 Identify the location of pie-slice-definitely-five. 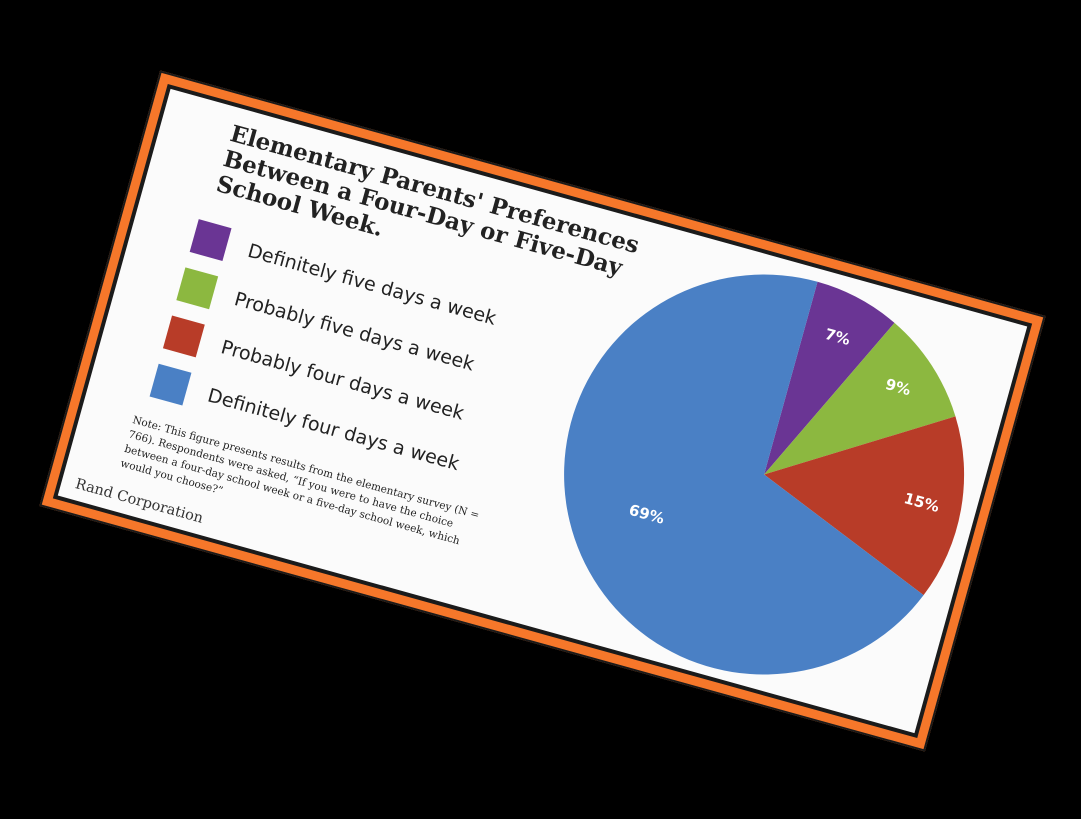
(829, 378).